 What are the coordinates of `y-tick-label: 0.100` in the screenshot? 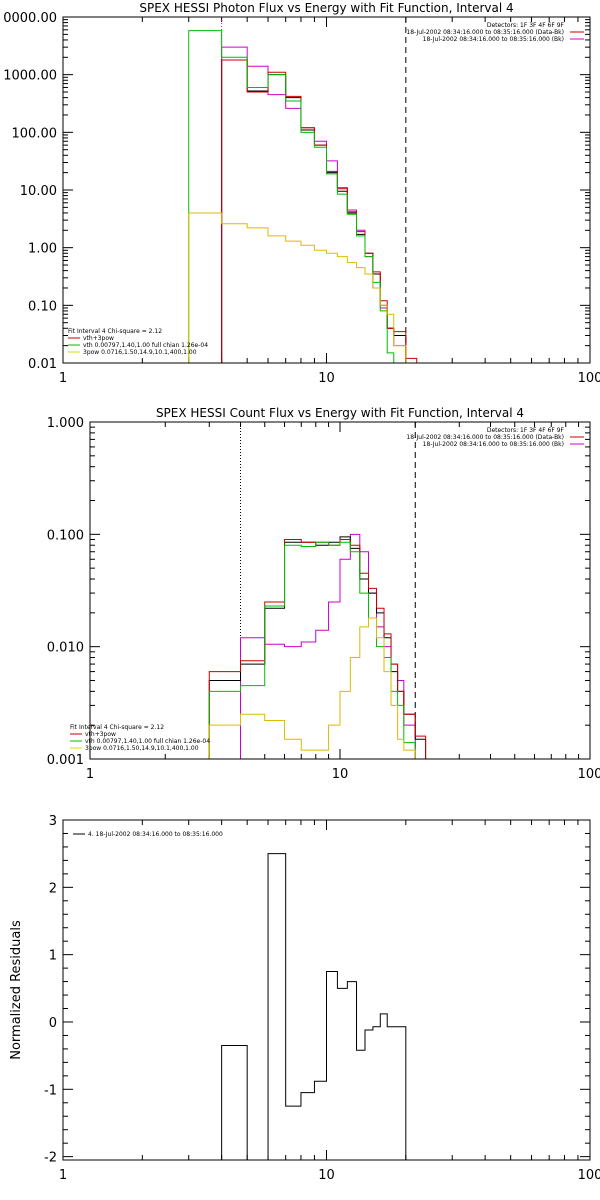 It's located at (65, 535).